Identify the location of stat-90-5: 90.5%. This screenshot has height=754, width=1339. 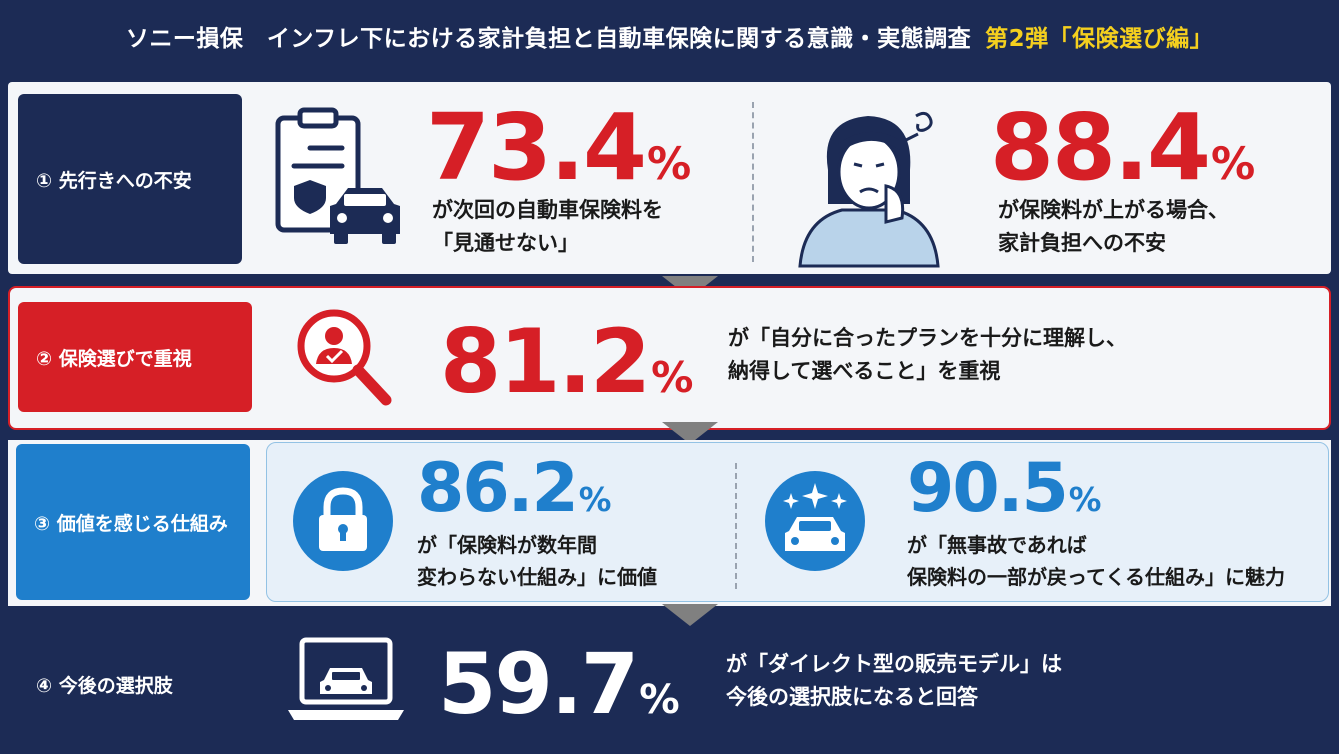
(1004, 488).